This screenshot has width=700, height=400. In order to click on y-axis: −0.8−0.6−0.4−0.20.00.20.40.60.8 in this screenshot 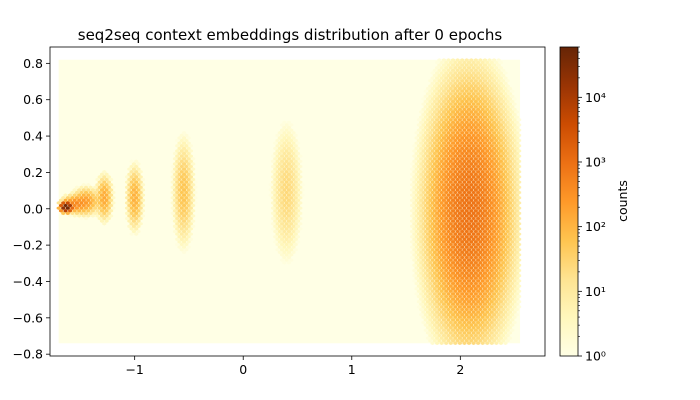, I will do `click(31, 209)`.